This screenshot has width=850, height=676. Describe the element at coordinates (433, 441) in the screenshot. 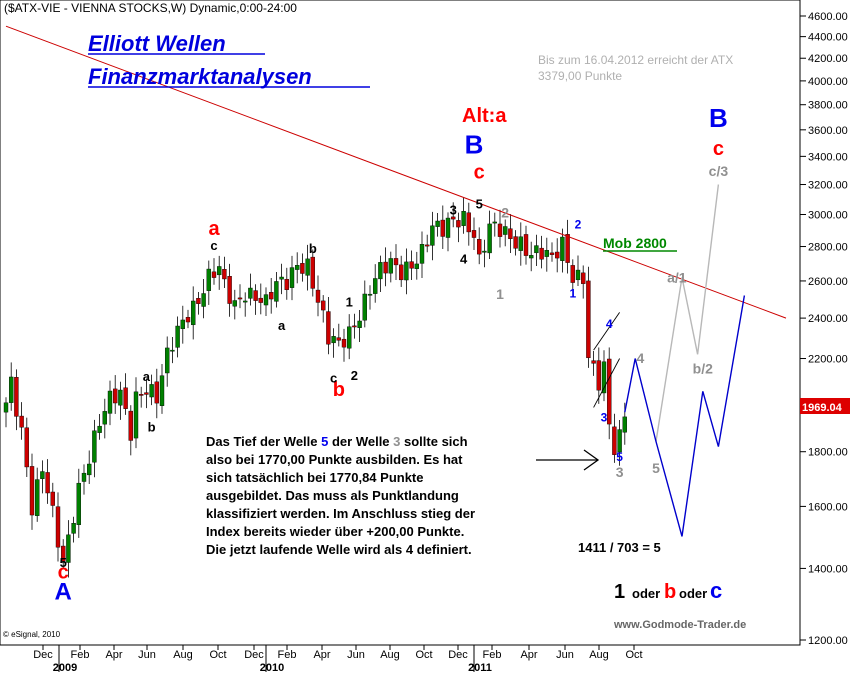

I see `annotation-line-1-end: sollte sich` at that location.